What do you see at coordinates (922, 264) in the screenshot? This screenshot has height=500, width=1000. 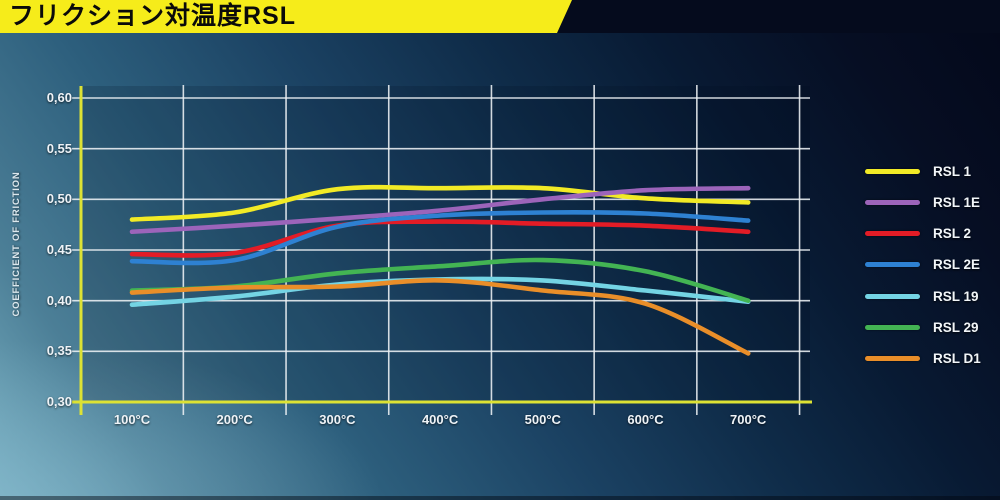 I see `legend-item-rsl-2e: RSL 2E` at bounding box center [922, 264].